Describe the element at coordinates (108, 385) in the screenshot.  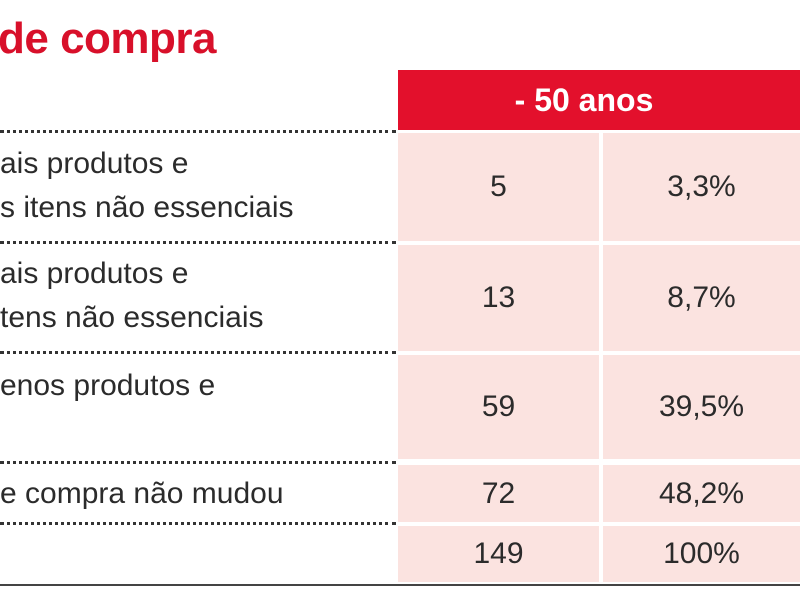
I see `row-label-line: enos produtos e` at that location.